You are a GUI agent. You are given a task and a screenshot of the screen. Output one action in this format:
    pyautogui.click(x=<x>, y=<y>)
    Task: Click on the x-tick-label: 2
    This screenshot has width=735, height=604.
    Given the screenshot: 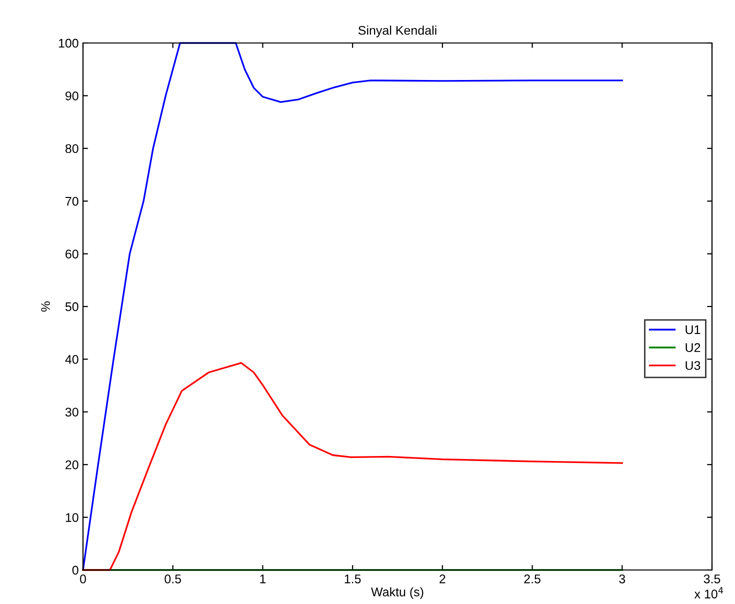 What is the action you would take?
    pyautogui.click(x=443, y=579)
    